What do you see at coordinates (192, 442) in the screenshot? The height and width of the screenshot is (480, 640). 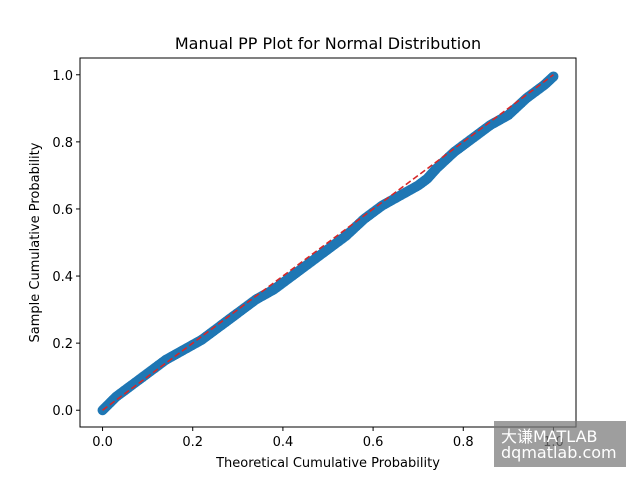 I see `x-tick-label: 0.2` at bounding box center [192, 442].